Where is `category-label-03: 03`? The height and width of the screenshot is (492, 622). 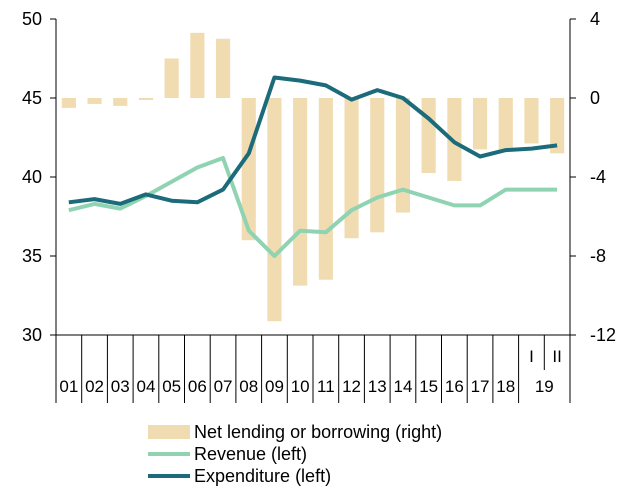
category-label-03: 03 is located at coordinates (120, 386).